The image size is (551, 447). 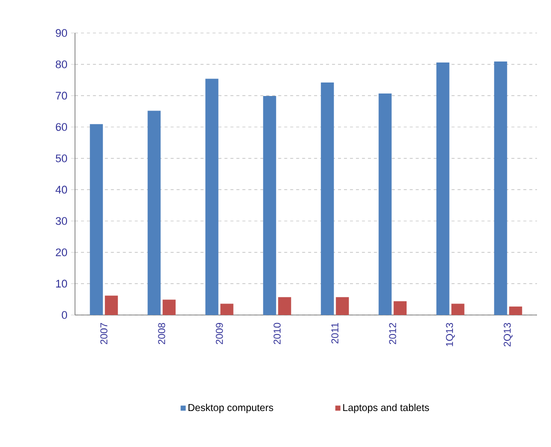 I want to click on x-tick-label: 2010, so click(x=277, y=333).